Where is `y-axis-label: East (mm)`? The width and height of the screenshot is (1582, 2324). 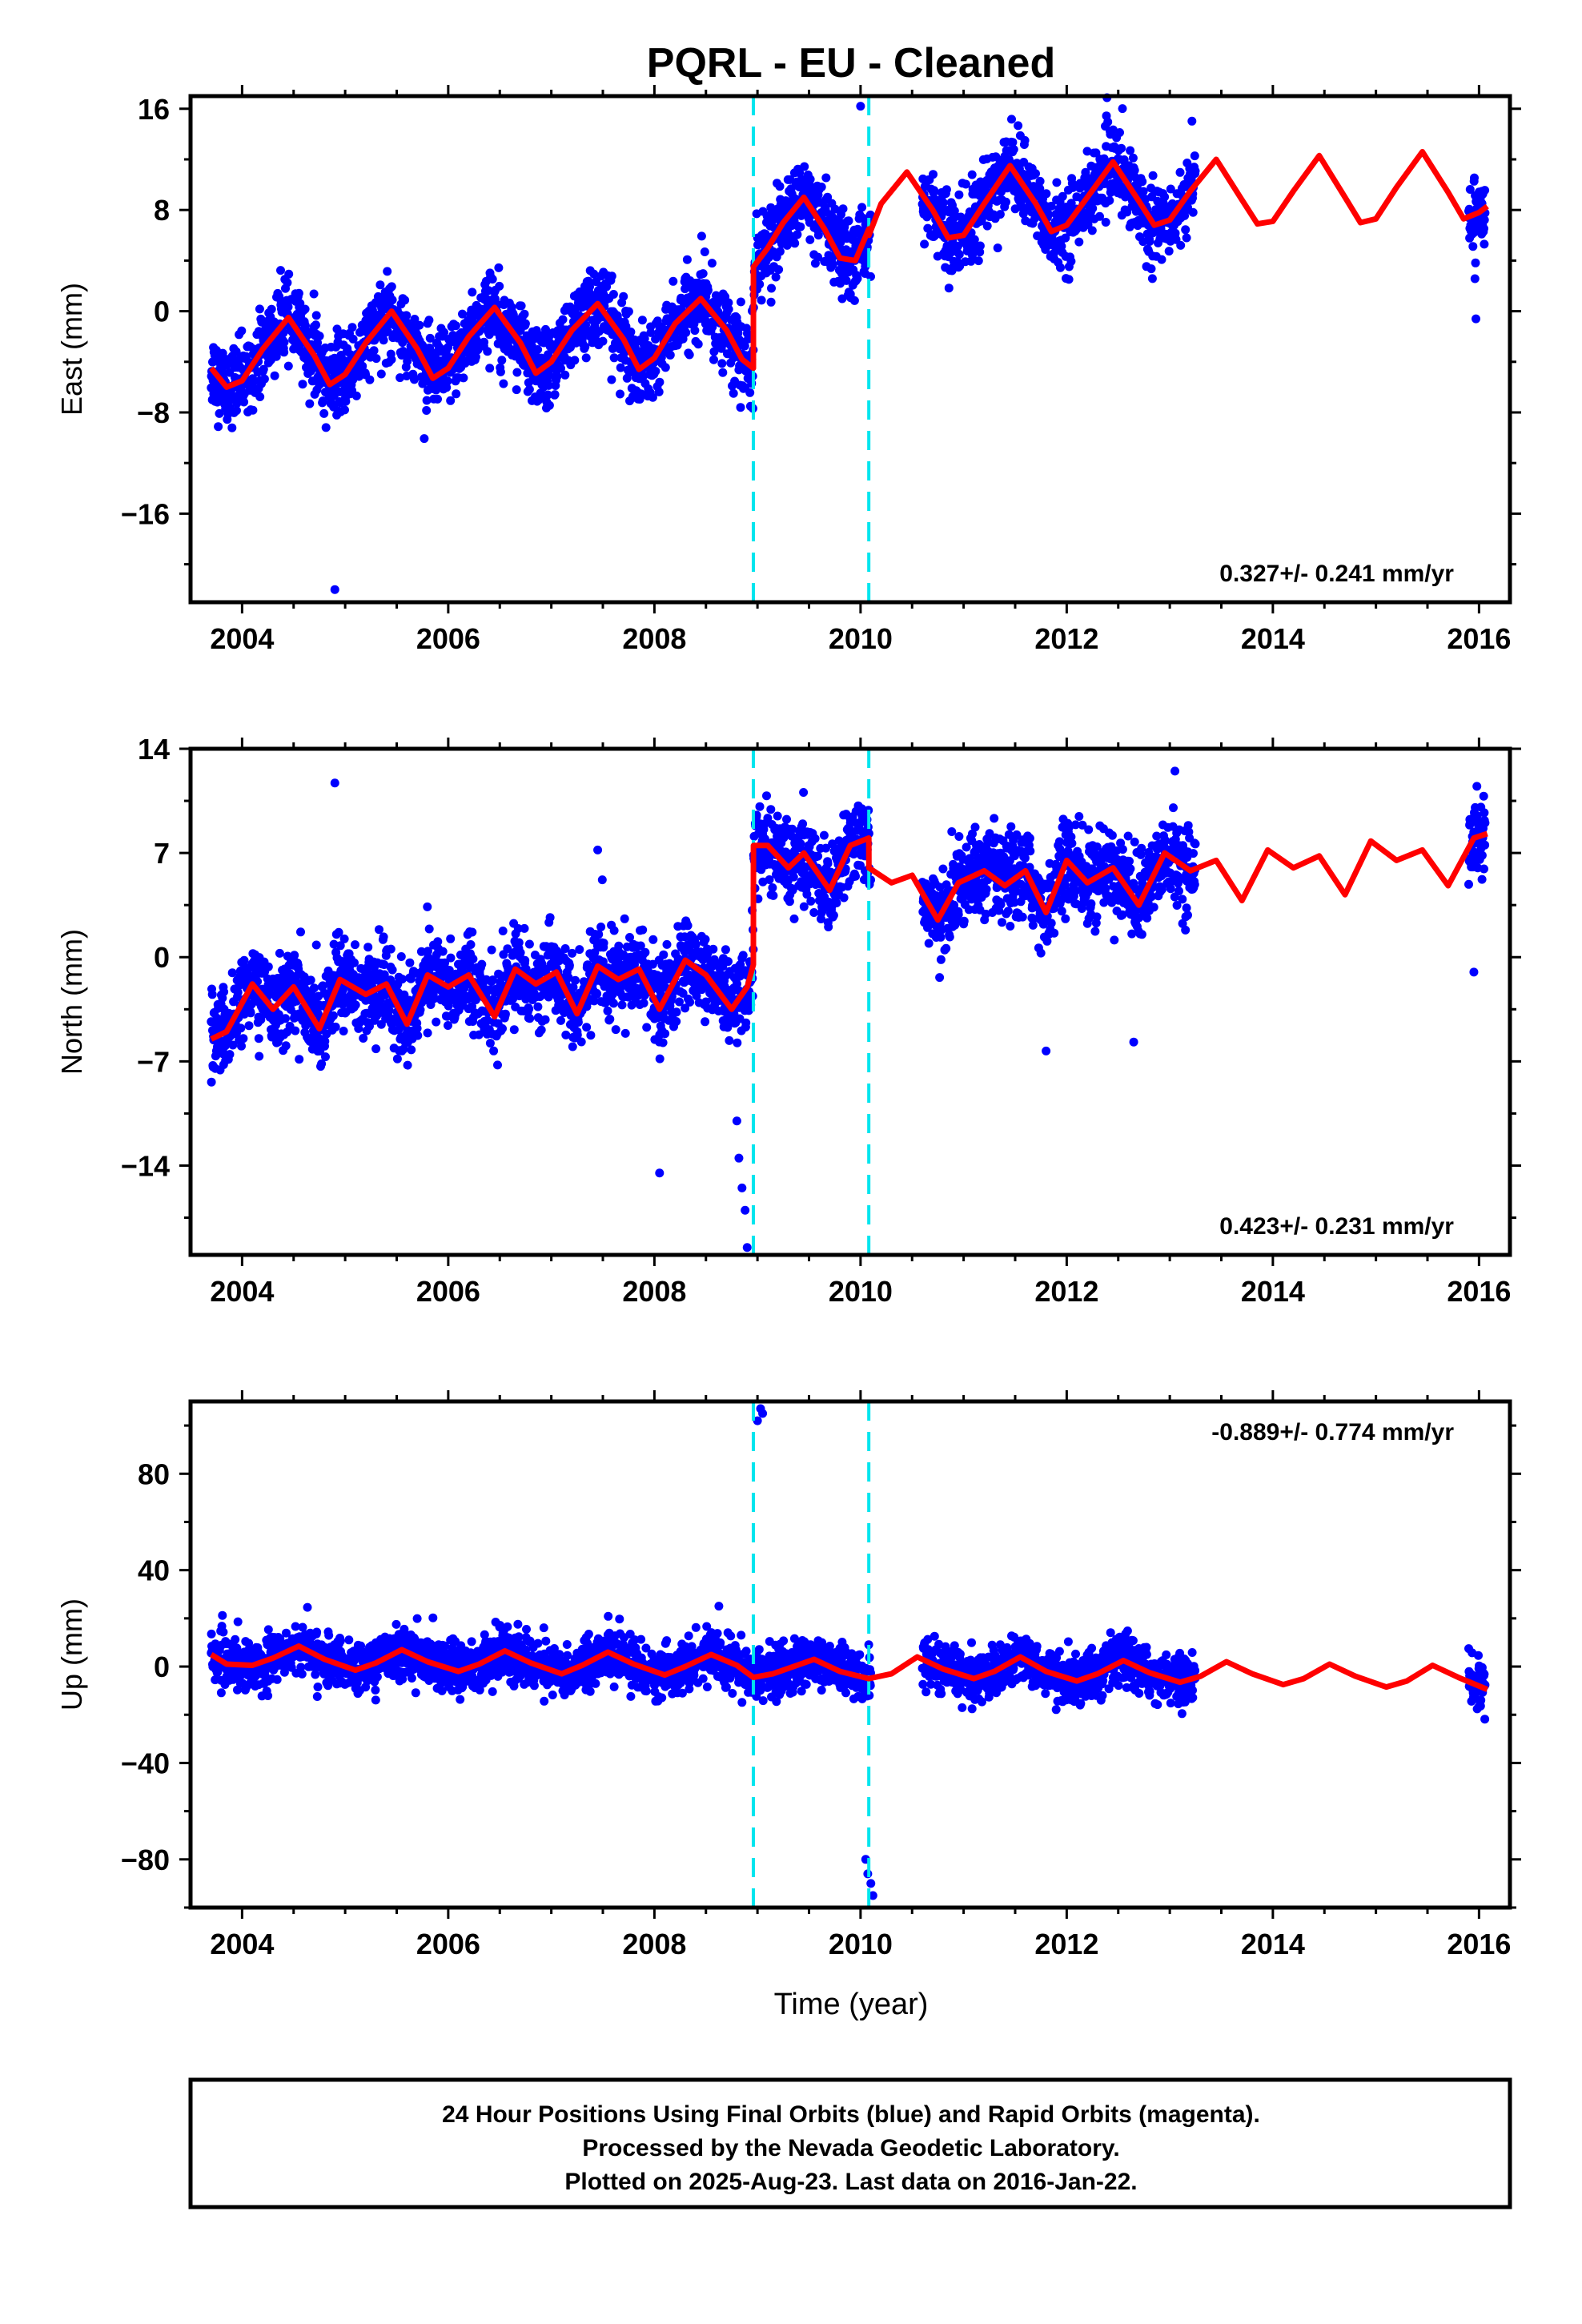
y-axis-label: East (mm) is located at coordinates (71, 349).